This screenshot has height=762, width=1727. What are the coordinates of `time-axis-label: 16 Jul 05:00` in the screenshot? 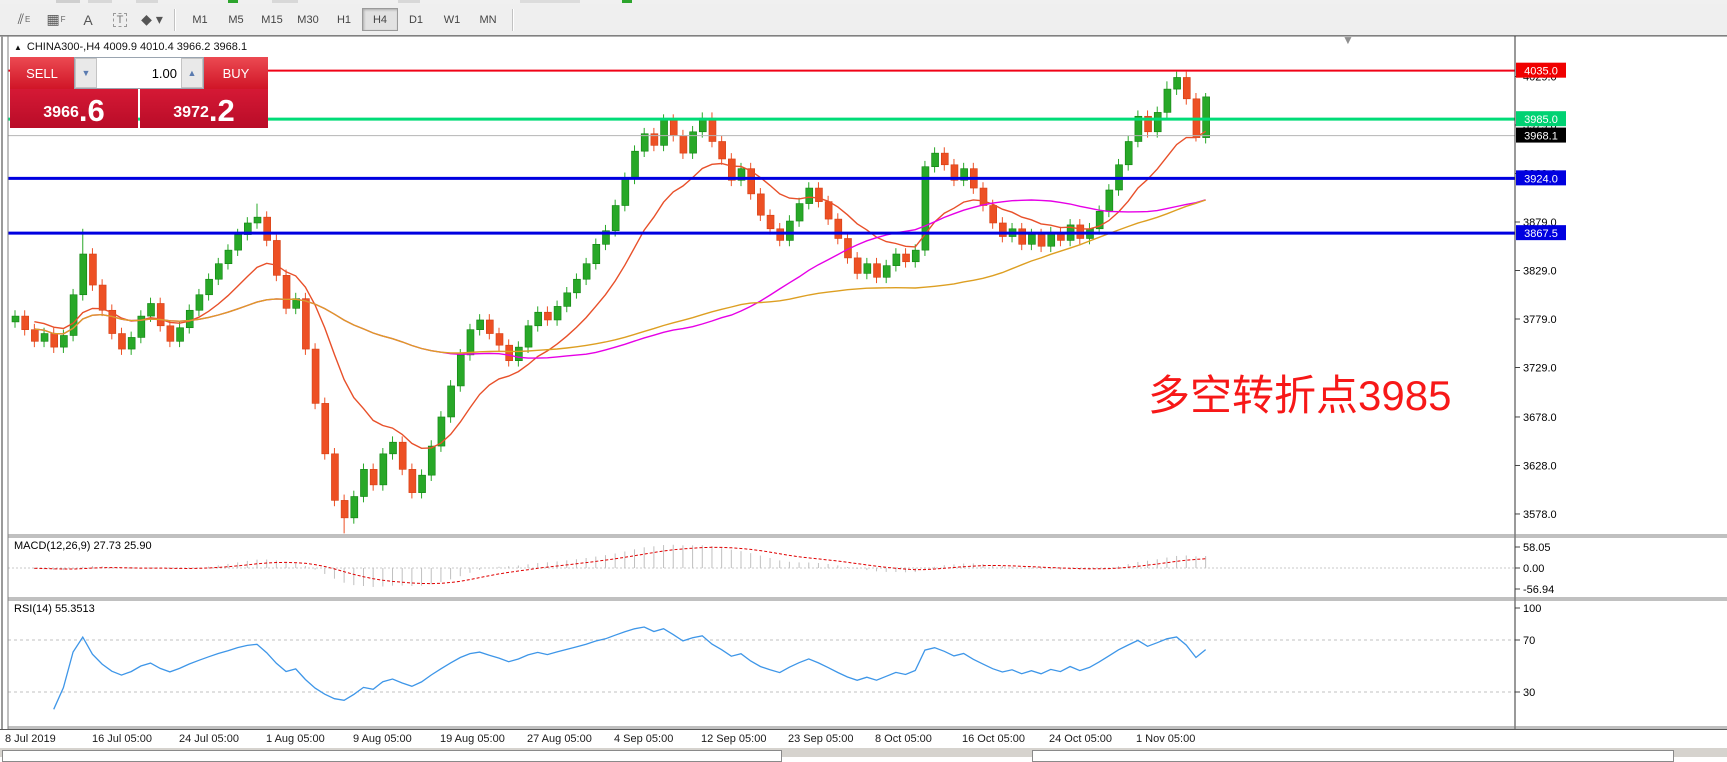 It's located at (122, 739).